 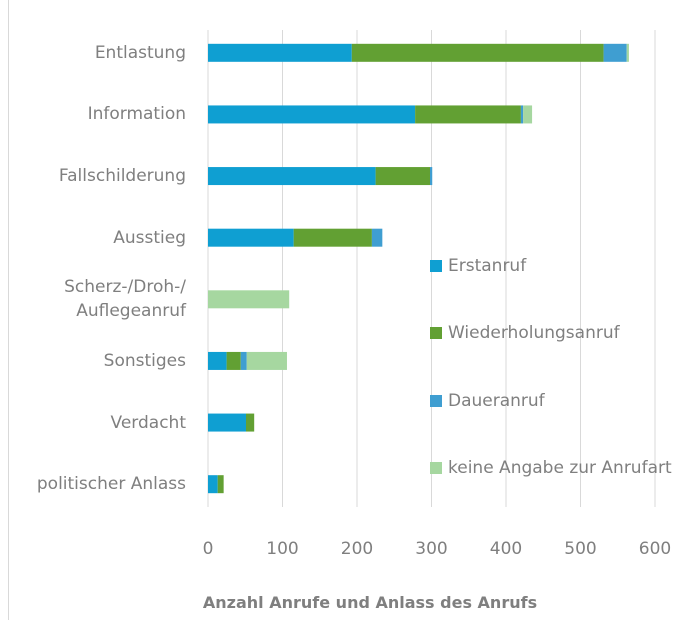 What do you see at coordinates (496, 401) in the screenshot?
I see `legend-label: Daueranruf` at bounding box center [496, 401].